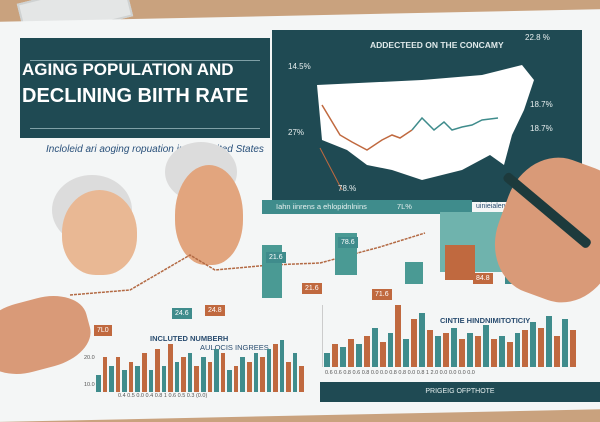 Image resolution: width=600 pixels, height=422 pixels. I want to click on map-label: 22.8 %, so click(537, 37).